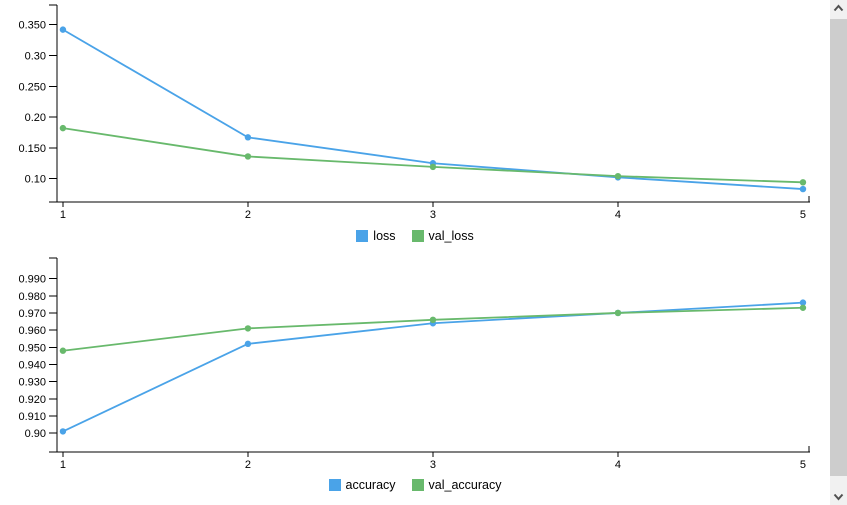 The height and width of the screenshot is (505, 847). I want to click on val-loss-legend-label: val_loss, so click(451, 236).